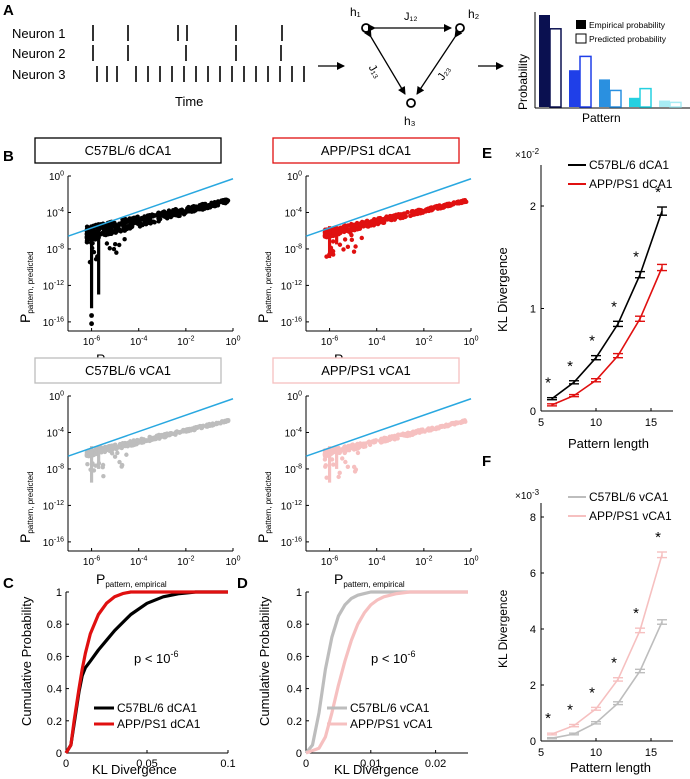 This screenshot has width=690, height=779. I want to click on x-tick-label-0-0-exp: -6, so click(97, 339).